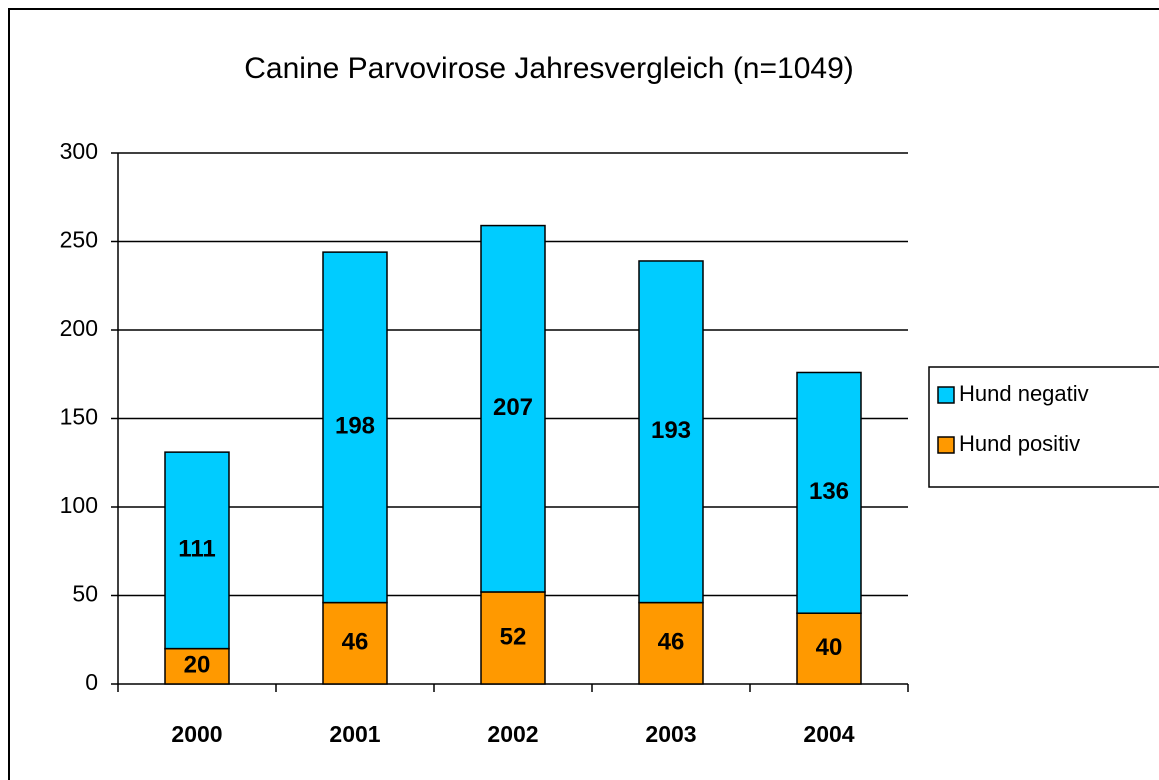  I want to click on y-tick-label: 250, so click(79, 240).